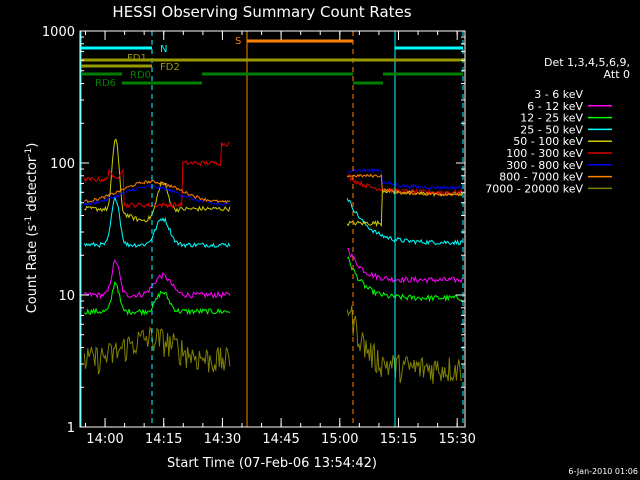  I want to click on series-3-trace-a, so click(157, 299).